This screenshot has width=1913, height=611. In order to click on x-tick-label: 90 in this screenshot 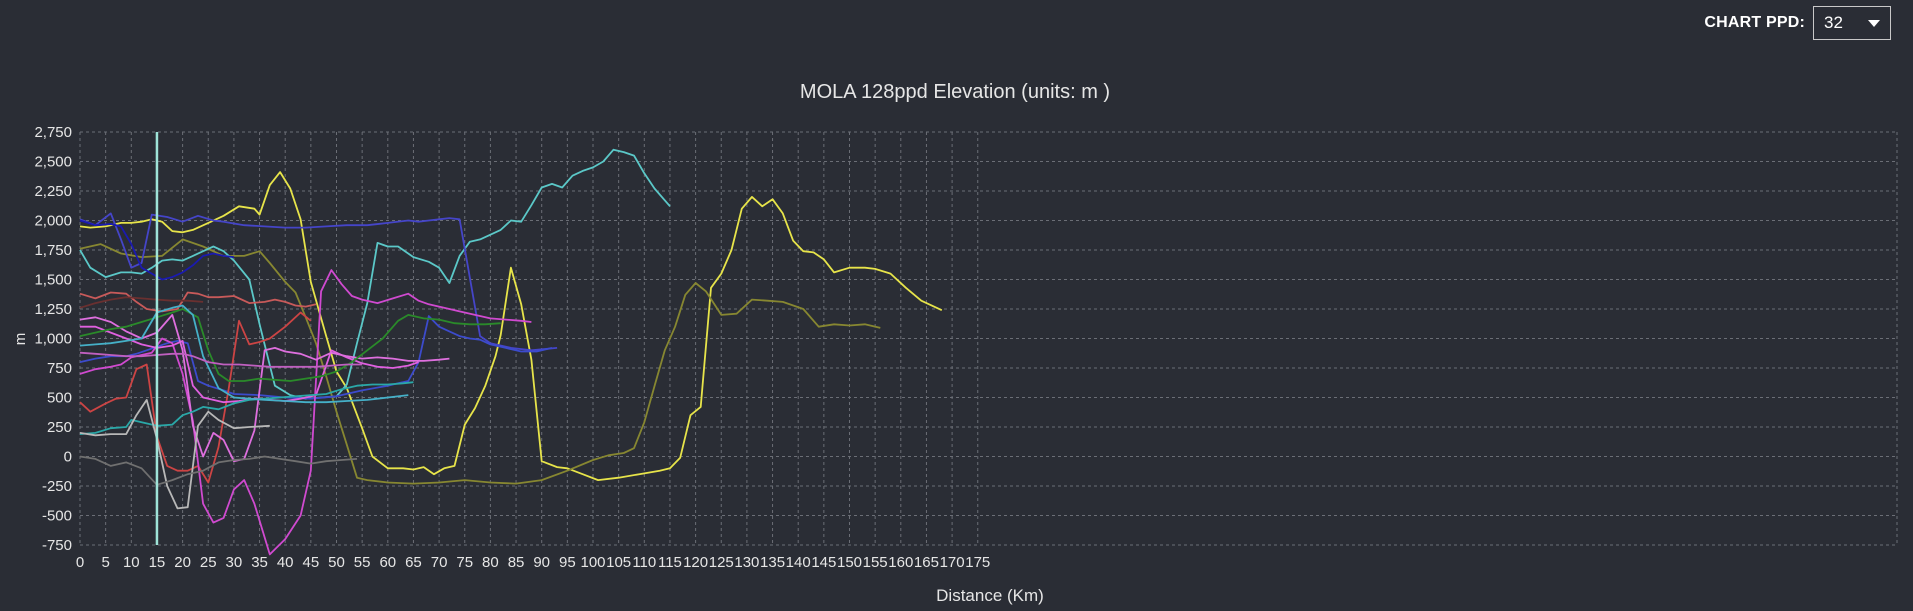, I will do `click(541, 562)`.